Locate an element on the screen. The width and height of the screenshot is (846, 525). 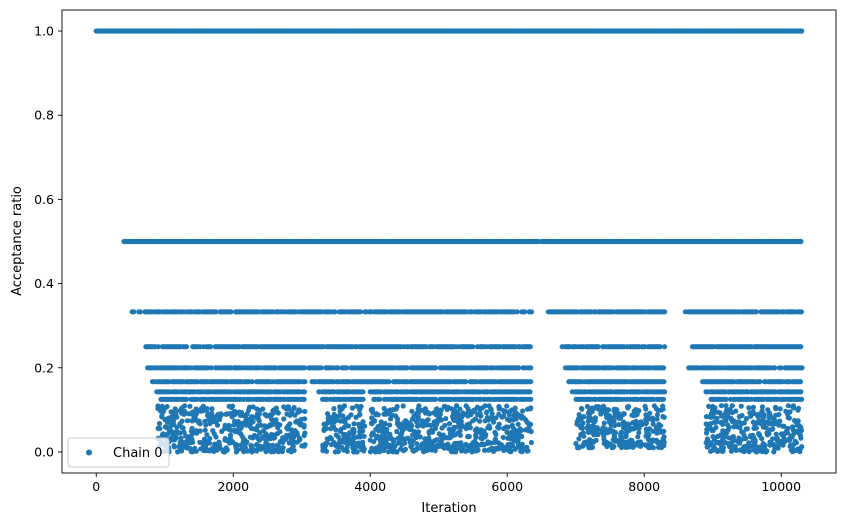
x-tick-label: 10000 is located at coordinates (781, 486).